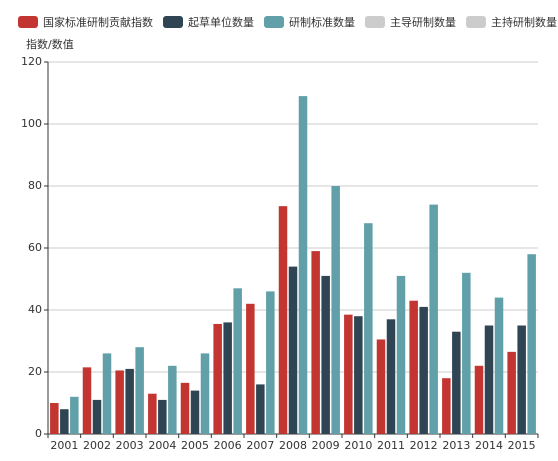 This screenshot has width=558, height=461. I want to click on y-tick-label: 0, so click(38, 433).